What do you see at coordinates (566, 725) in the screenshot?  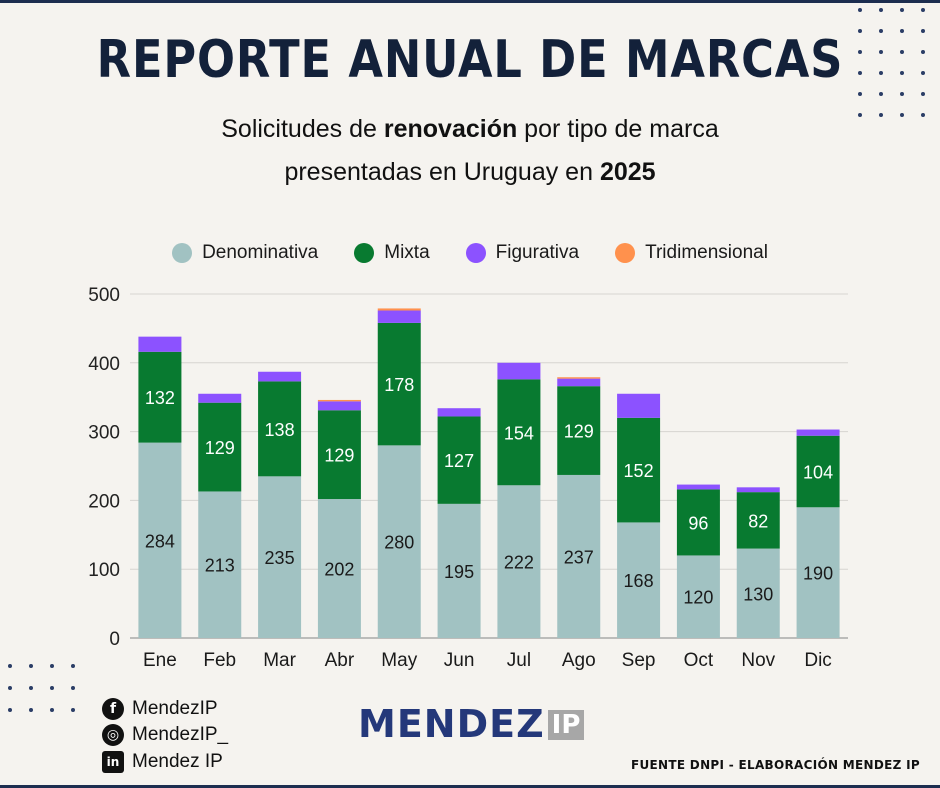 I see `logo-ip-badge: IP` at bounding box center [566, 725].